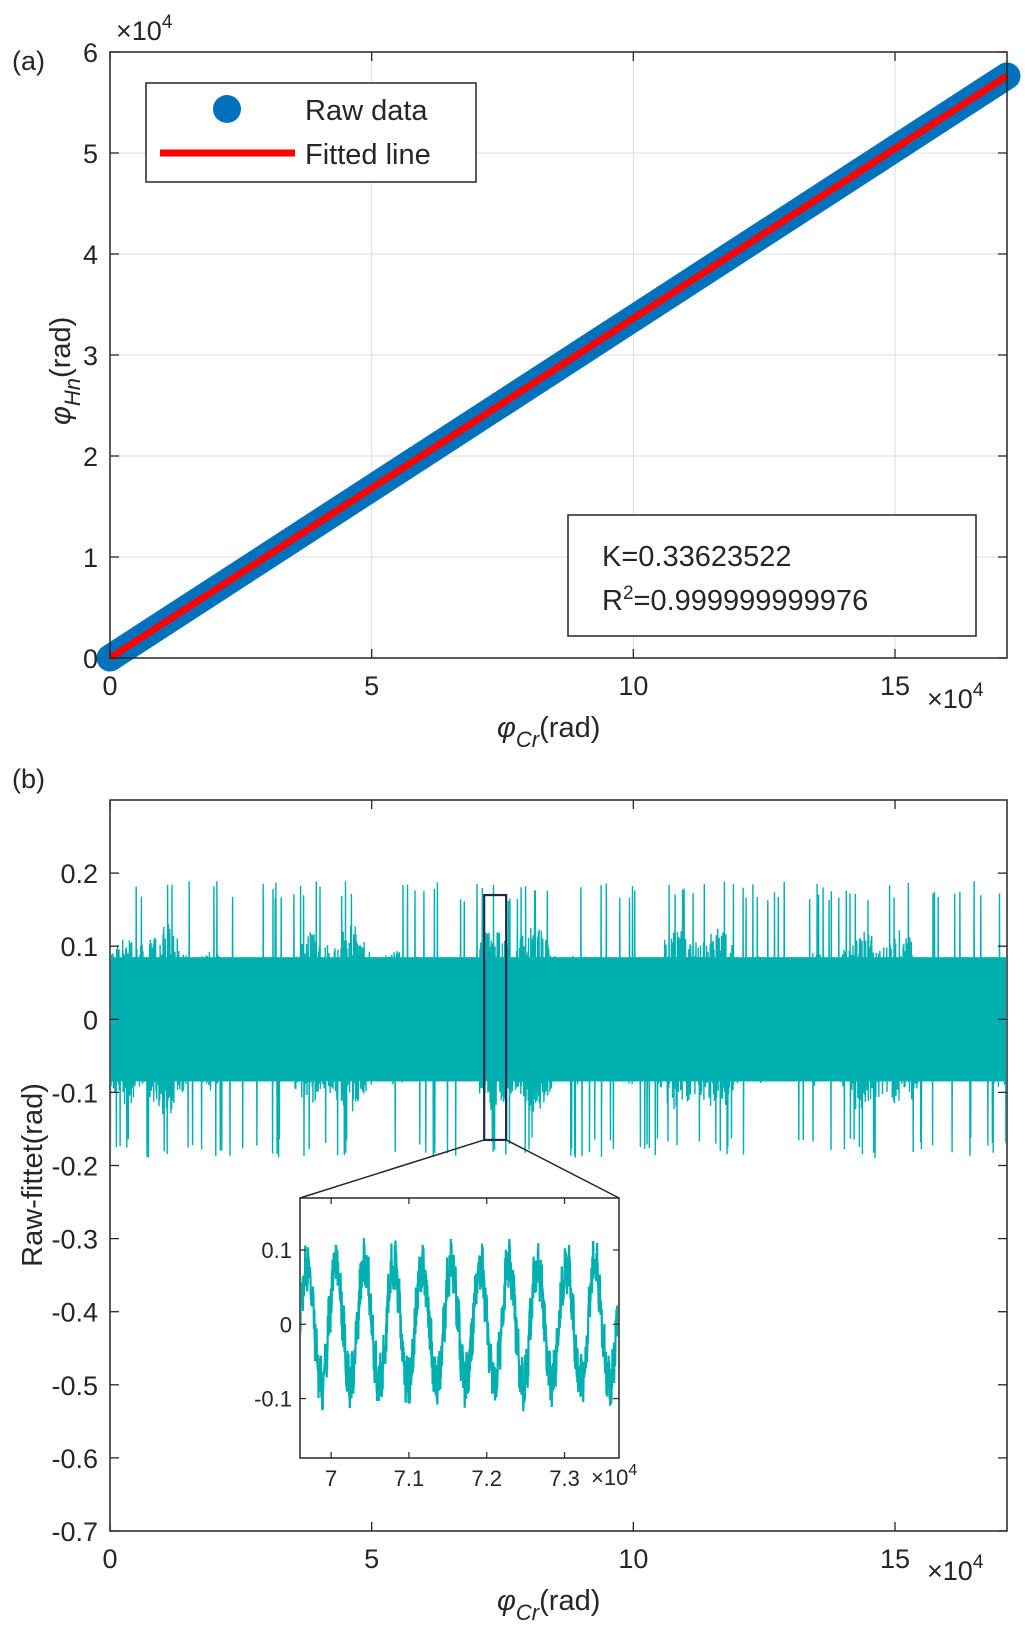 The height and width of the screenshot is (1631, 1025). I want to click on inset: 7 7.1 7.2 7.3 0.1 0 -0.1 ×10⁴, so click(445, 1344).